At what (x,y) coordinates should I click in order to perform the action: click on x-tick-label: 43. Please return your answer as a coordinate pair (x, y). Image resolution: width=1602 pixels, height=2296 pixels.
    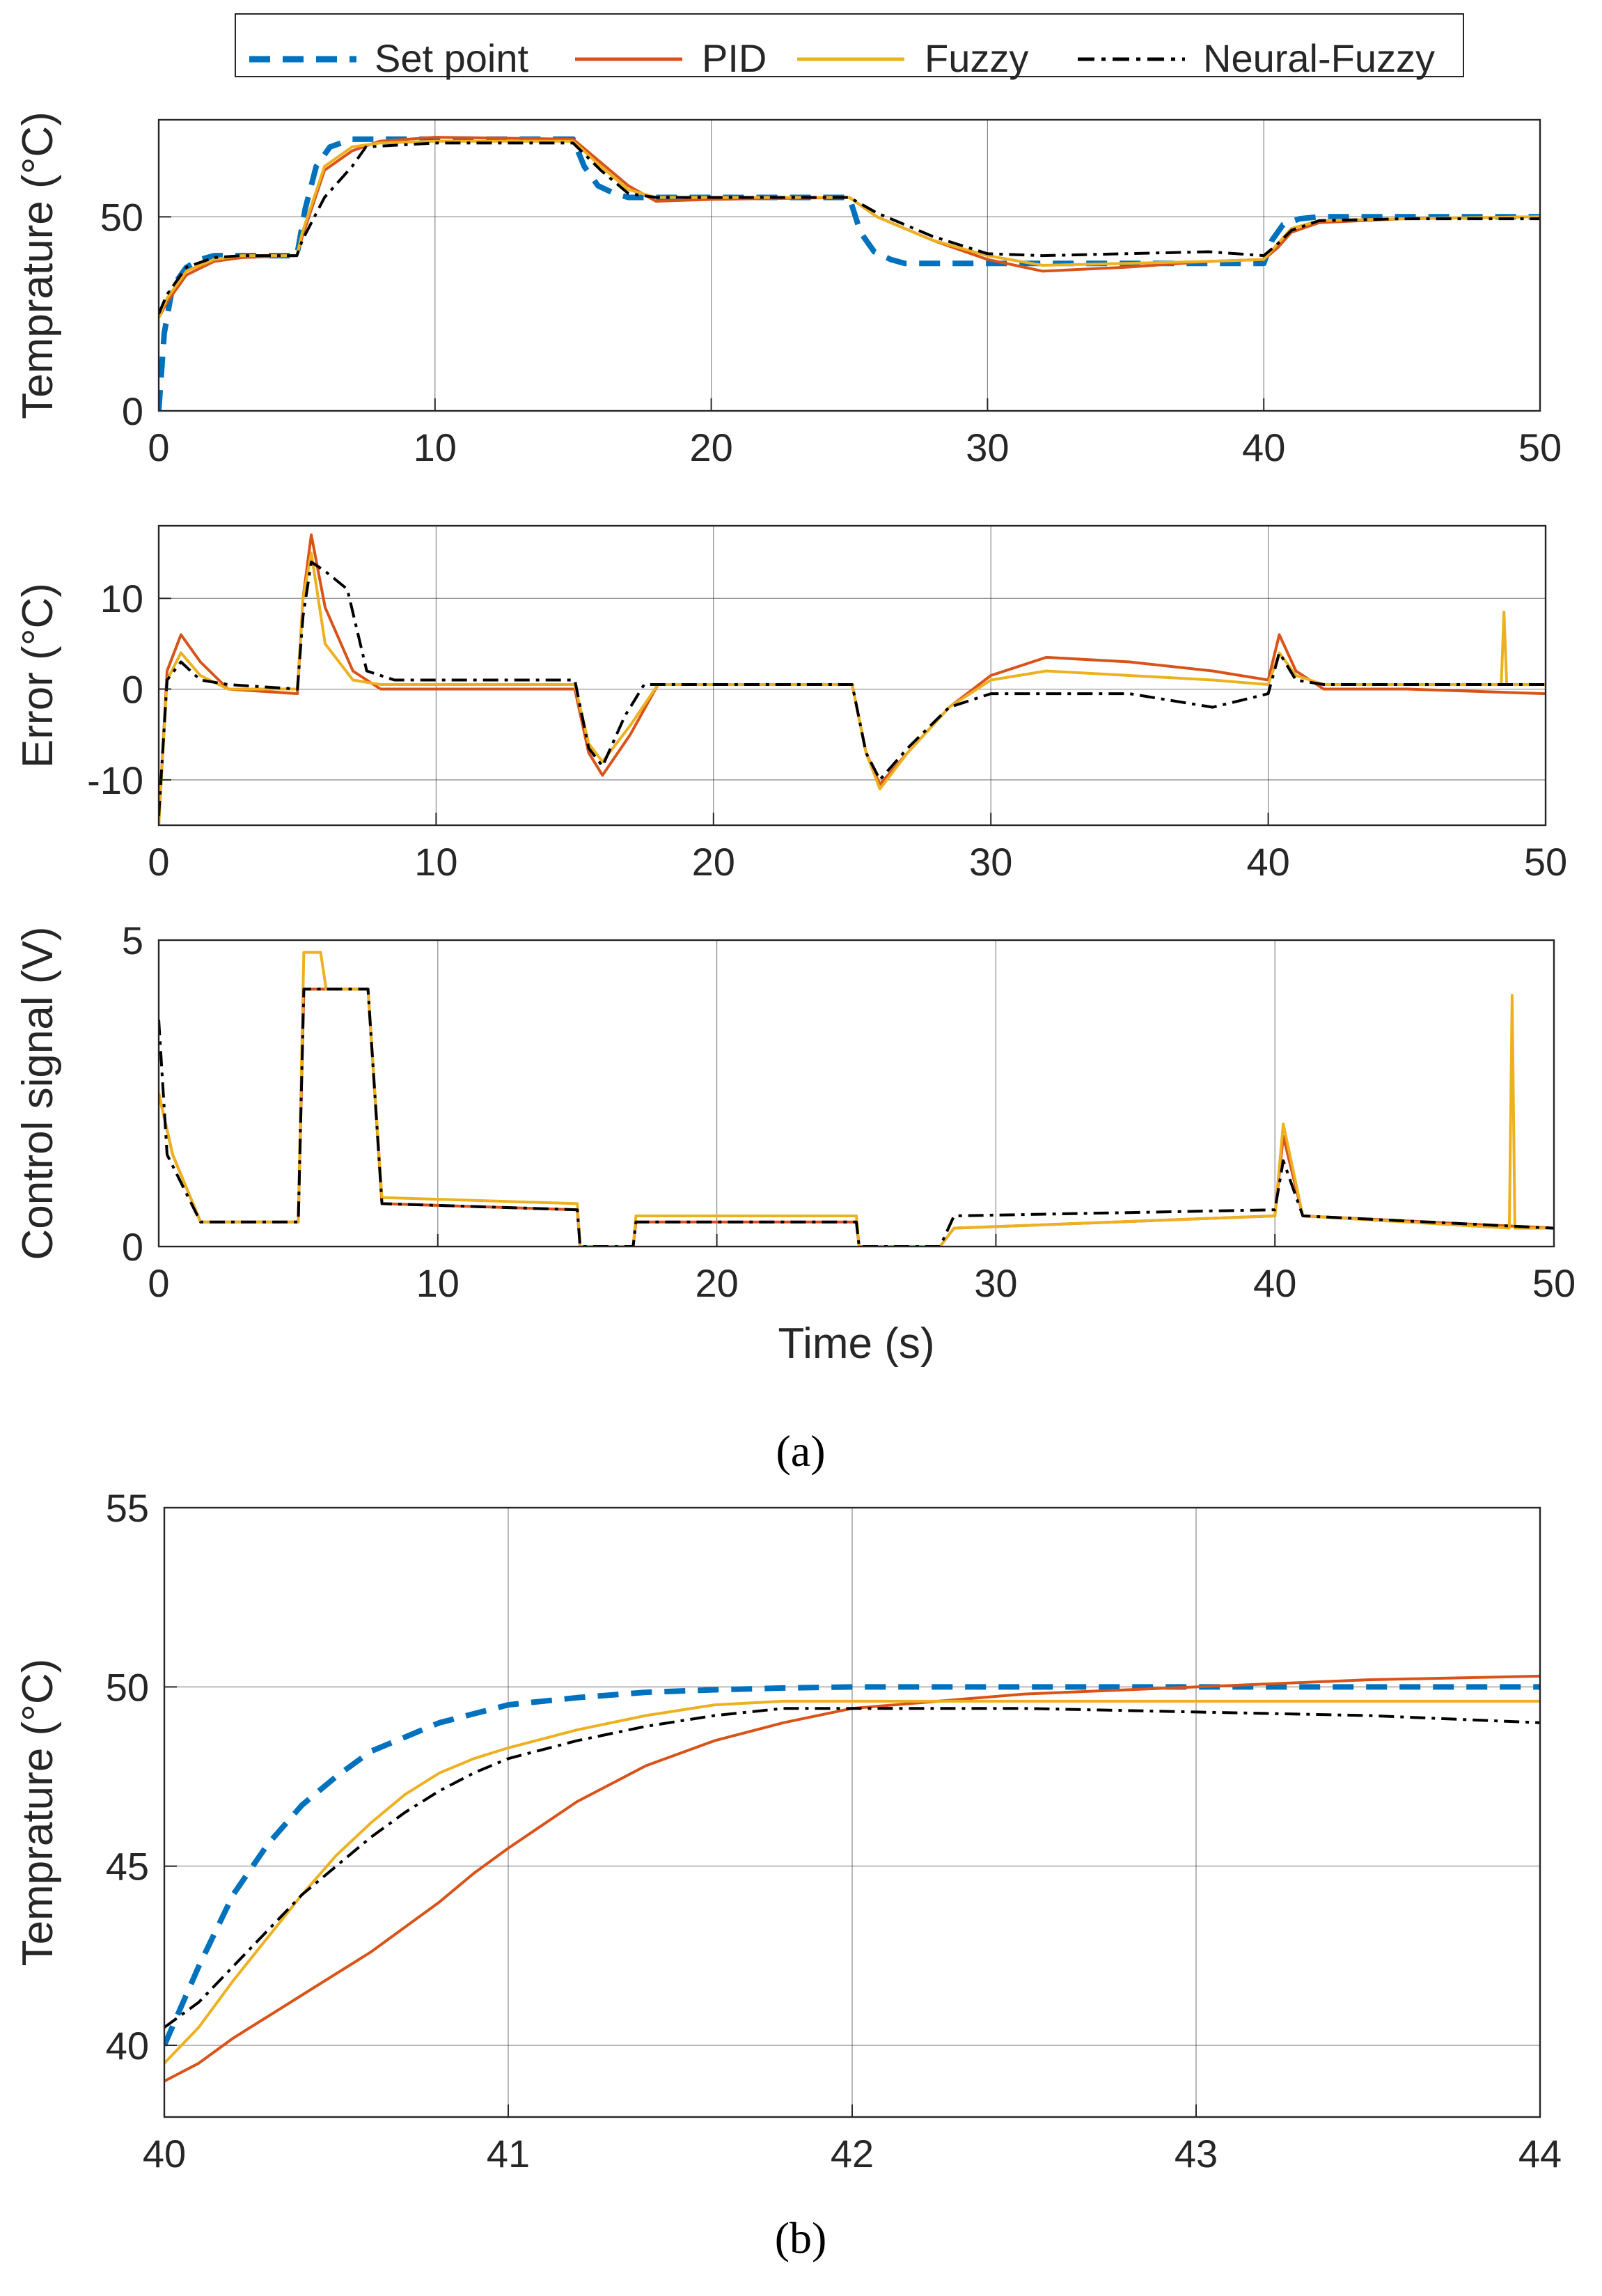
    Looking at the image, I should click on (1197, 2154).